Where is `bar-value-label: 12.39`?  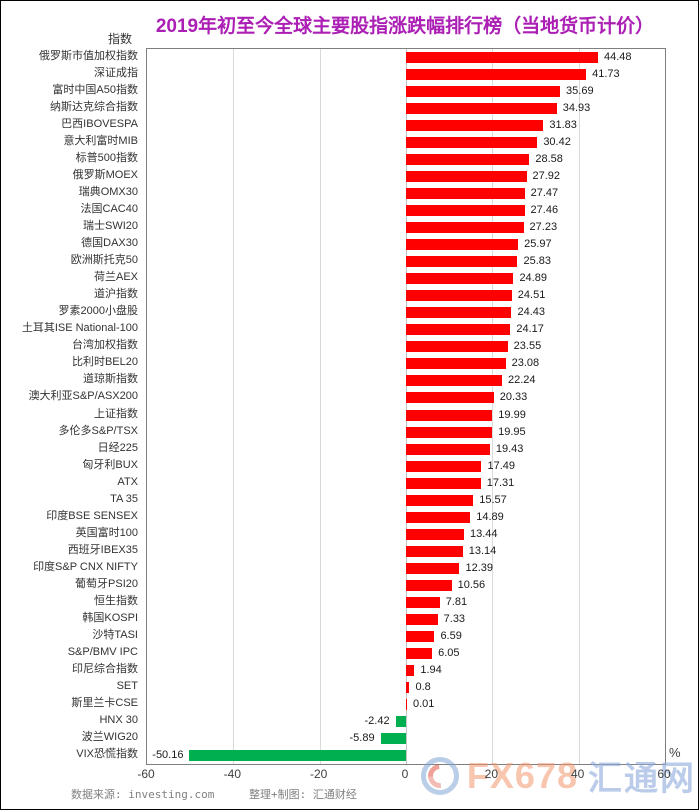 bar-value-label: 12.39 is located at coordinates (479, 567).